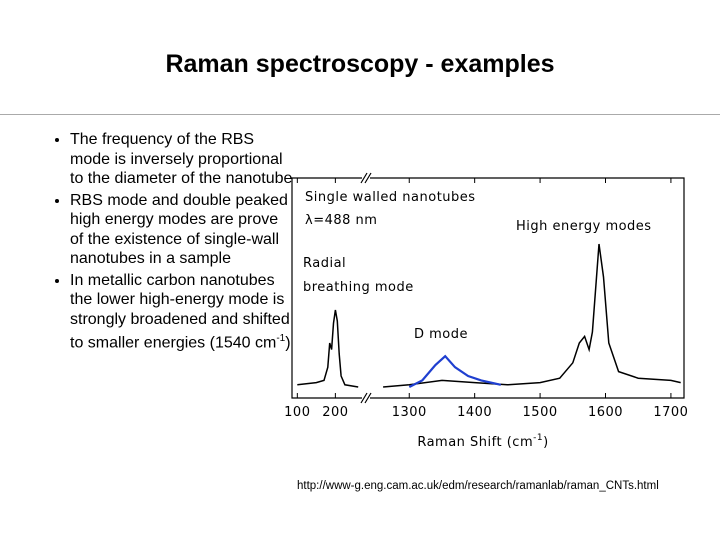 This screenshot has height=540, width=720. I want to click on x-axis-label: Raman Shift (cm-1), so click(482, 441).